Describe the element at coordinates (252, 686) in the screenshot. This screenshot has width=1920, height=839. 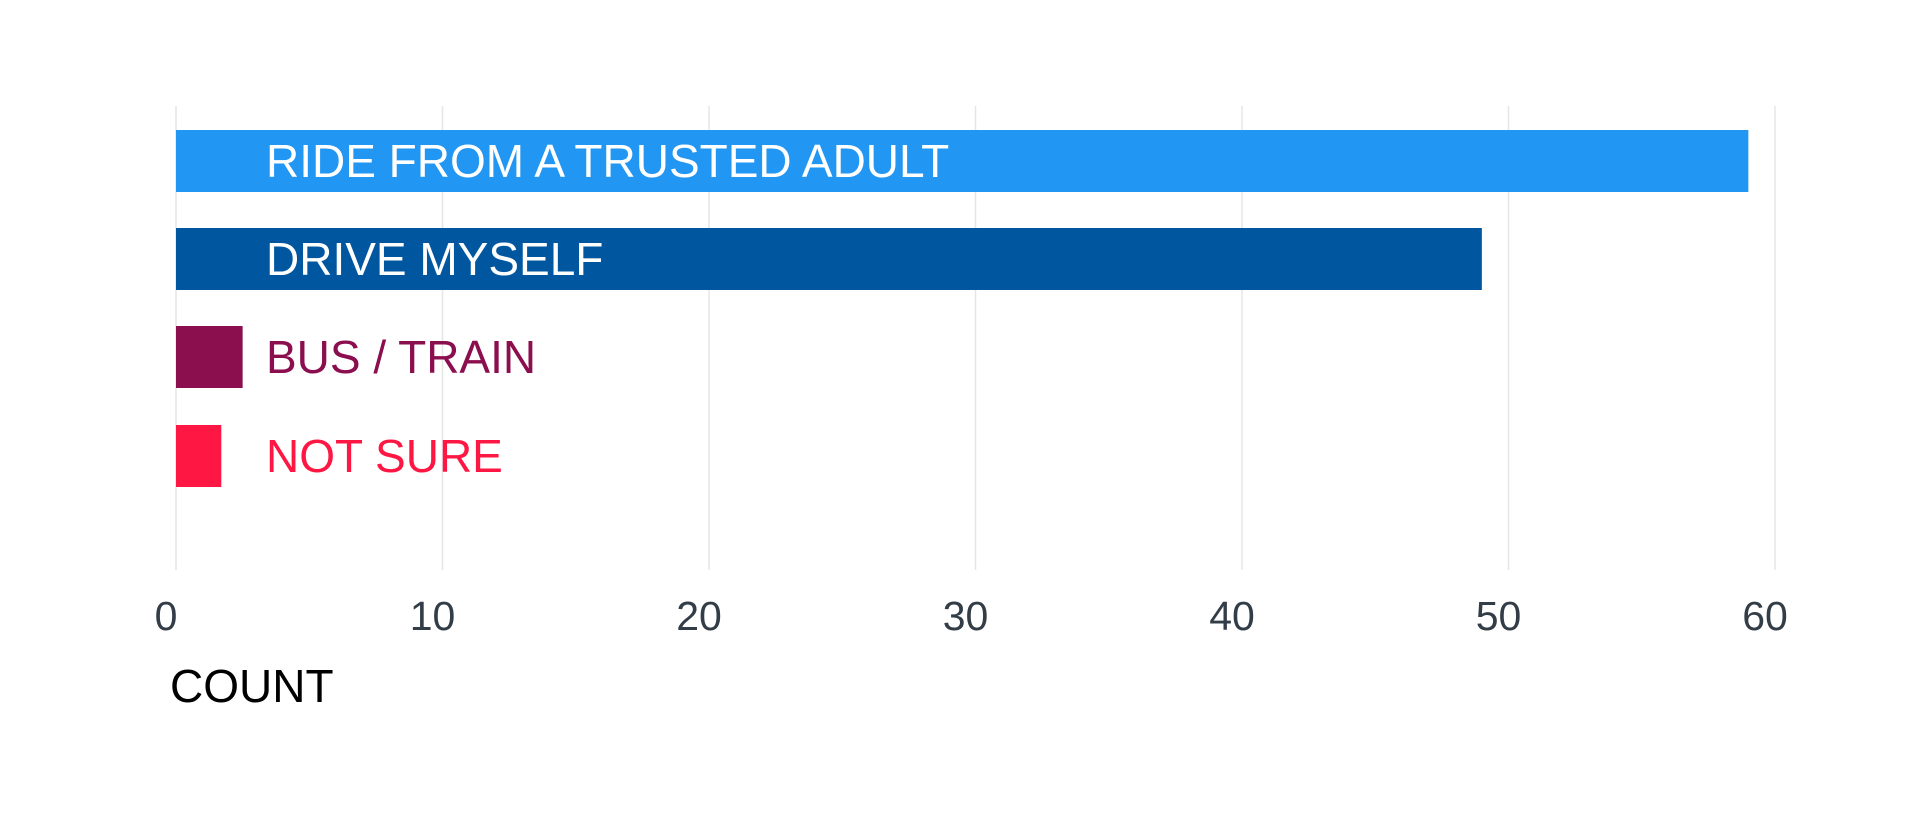
I see `x-axis-title: COUNT` at that location.